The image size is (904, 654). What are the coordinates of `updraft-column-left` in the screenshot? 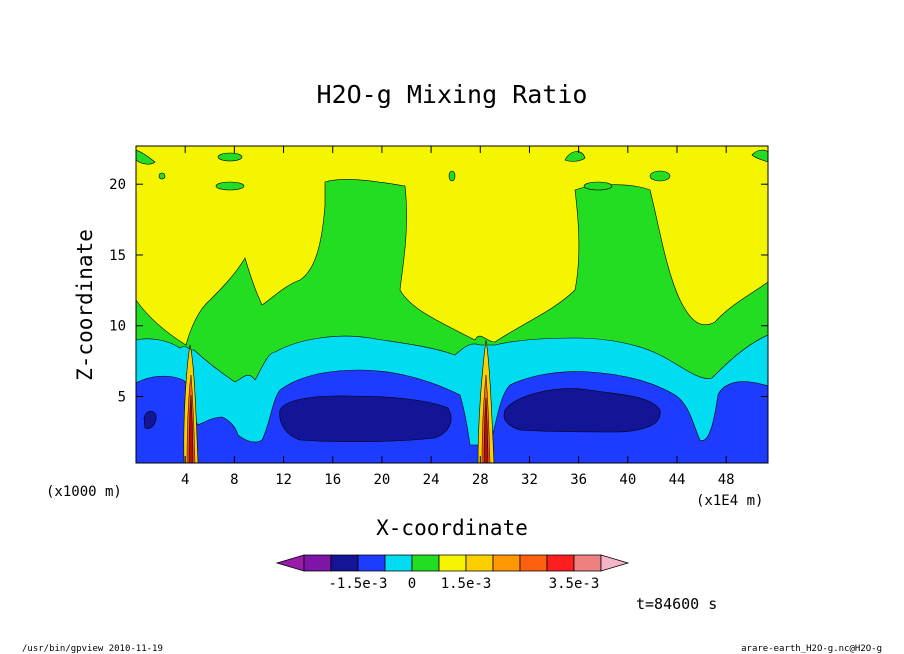 It's located at (191, 403).